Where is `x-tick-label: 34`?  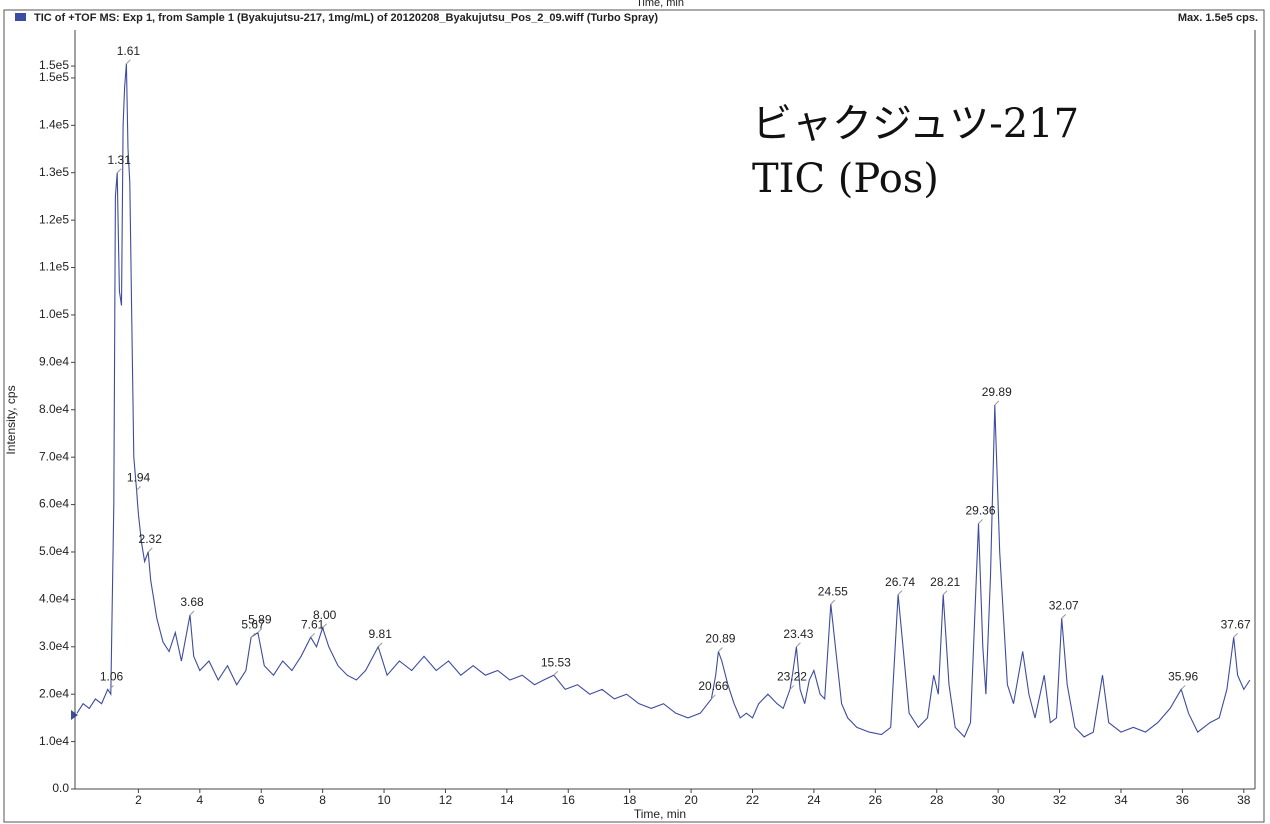 x-tick-label: 34 is located at coordinates (1121, 800).